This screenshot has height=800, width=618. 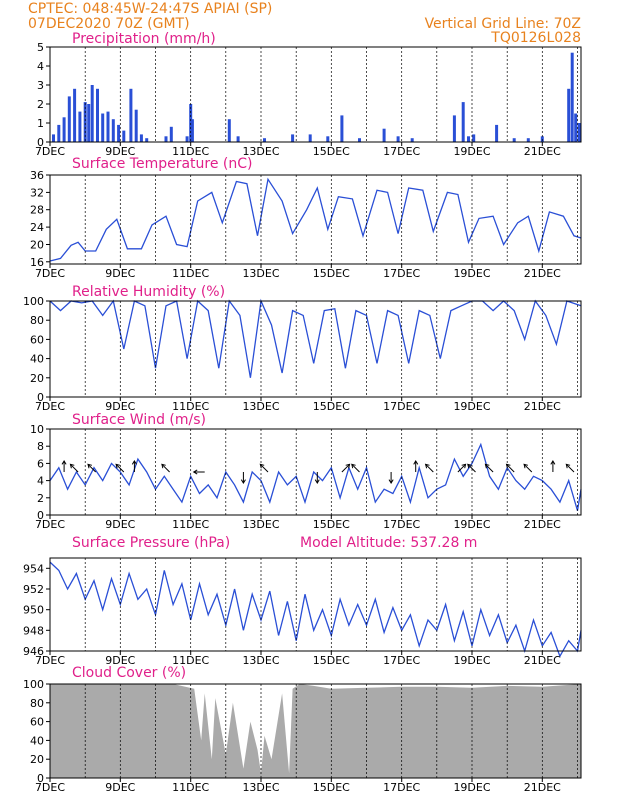 I want to click on cloud-cover-area, so click(x=315, y=731).